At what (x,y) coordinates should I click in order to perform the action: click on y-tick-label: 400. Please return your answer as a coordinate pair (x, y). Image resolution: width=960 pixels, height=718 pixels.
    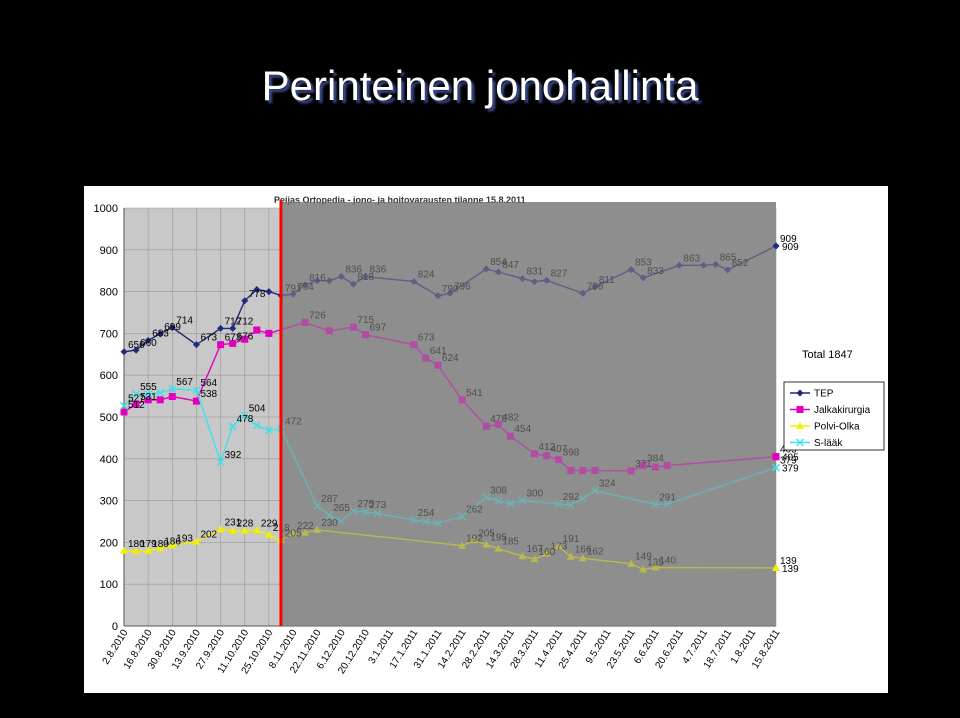
    Looking at the image, I should click on (109, 460).